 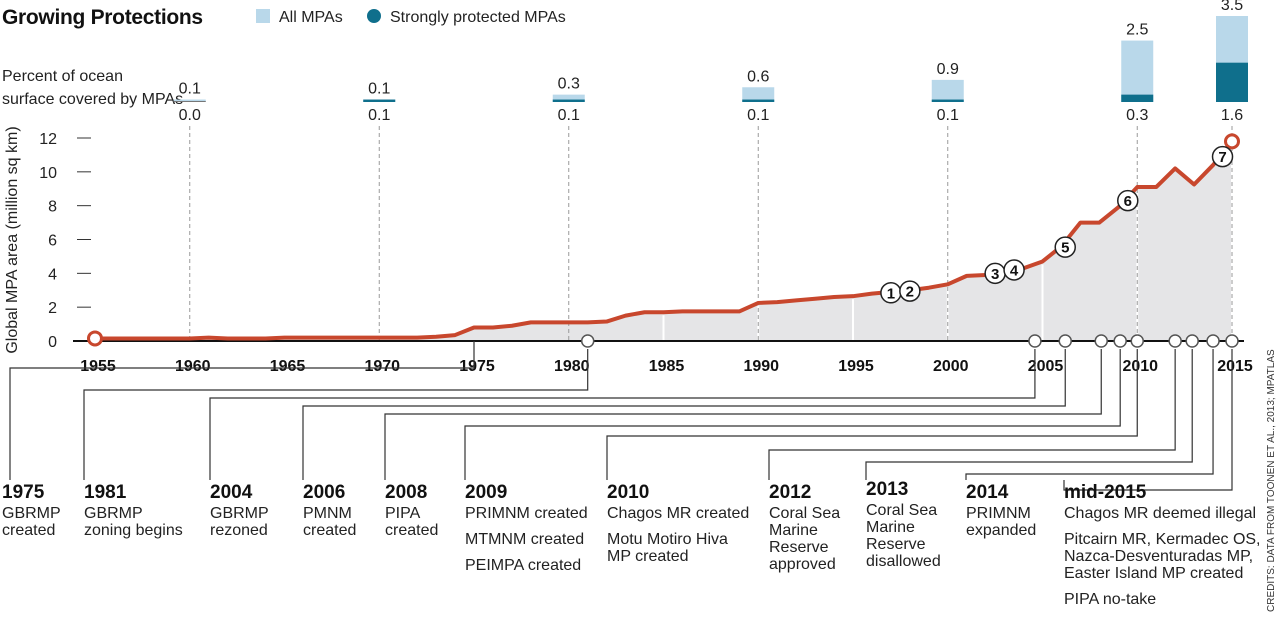 I want to click on legend-swatch-strong, so click(x=374, y=16).